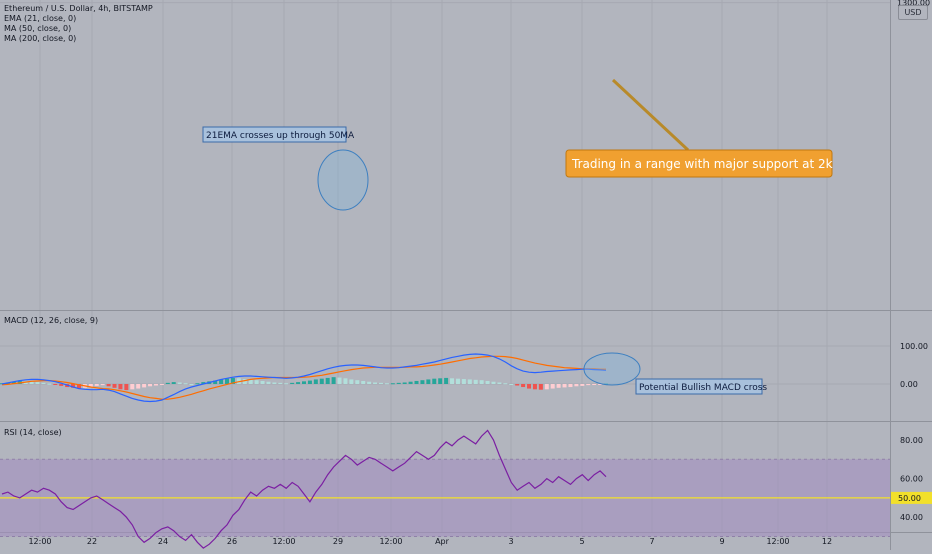  What do you see at coordinates (38, 28) in the screenshot?
I see `legend-ma50: MA (50, close, 0)` at bounding box center [38, 28].